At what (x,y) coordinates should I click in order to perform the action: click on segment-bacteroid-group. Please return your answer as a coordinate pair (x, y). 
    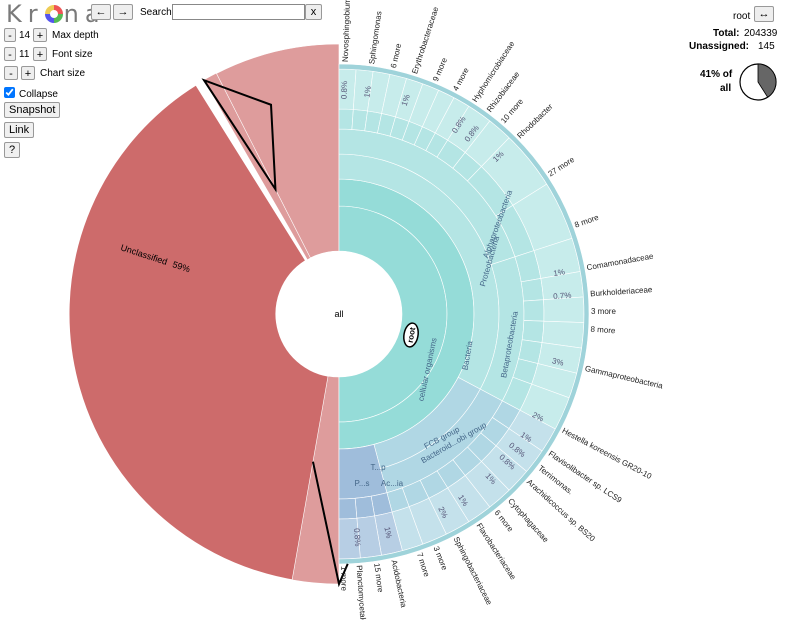
    Looking at the image, I should click on (441, 441).